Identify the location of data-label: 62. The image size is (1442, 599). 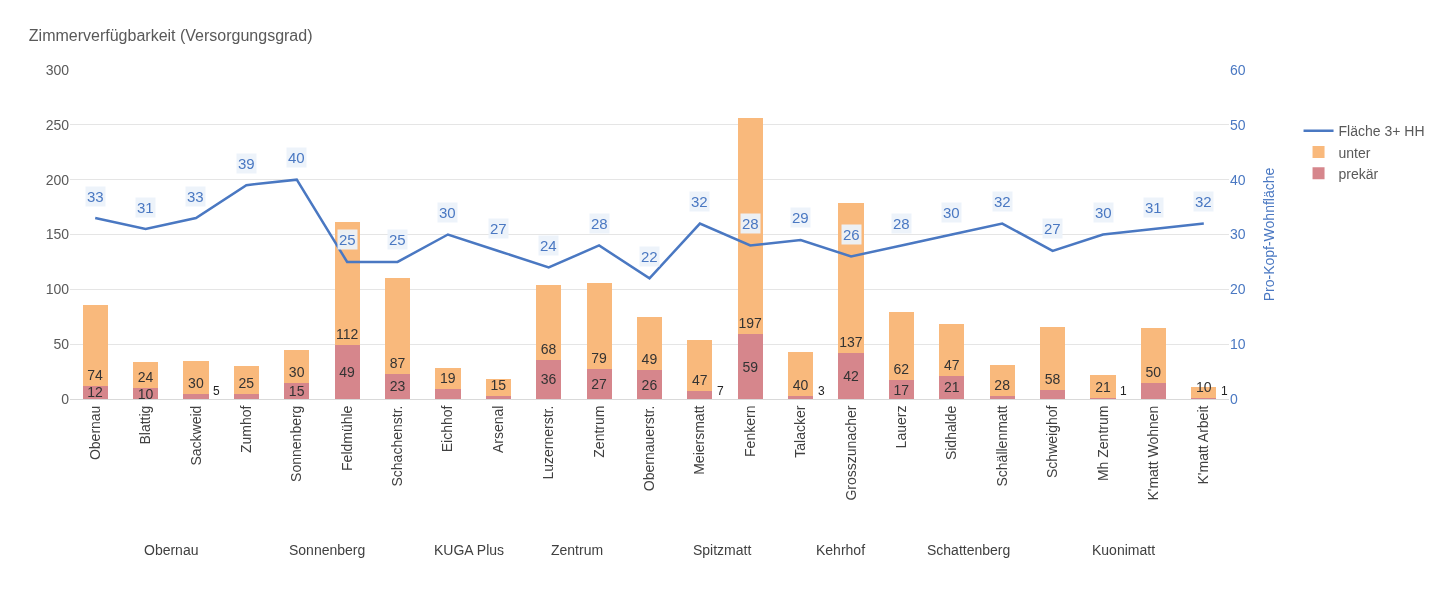
(901, 369).